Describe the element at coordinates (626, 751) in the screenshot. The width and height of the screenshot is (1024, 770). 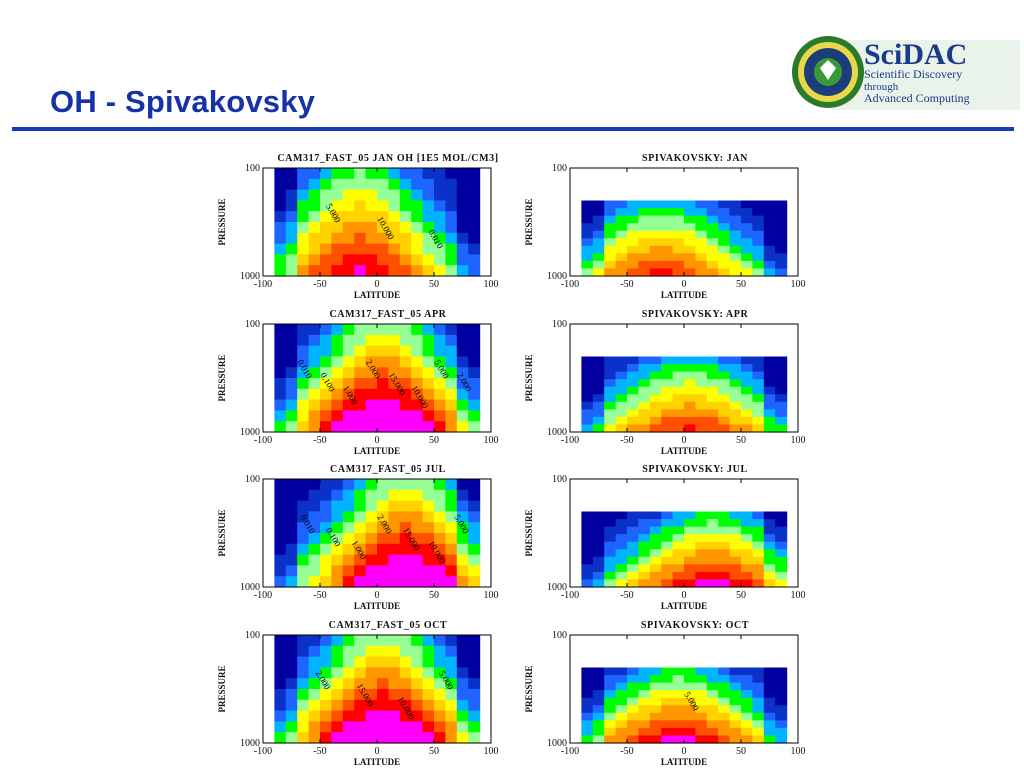
I see `chart7-xtick-label: -50` at that location.